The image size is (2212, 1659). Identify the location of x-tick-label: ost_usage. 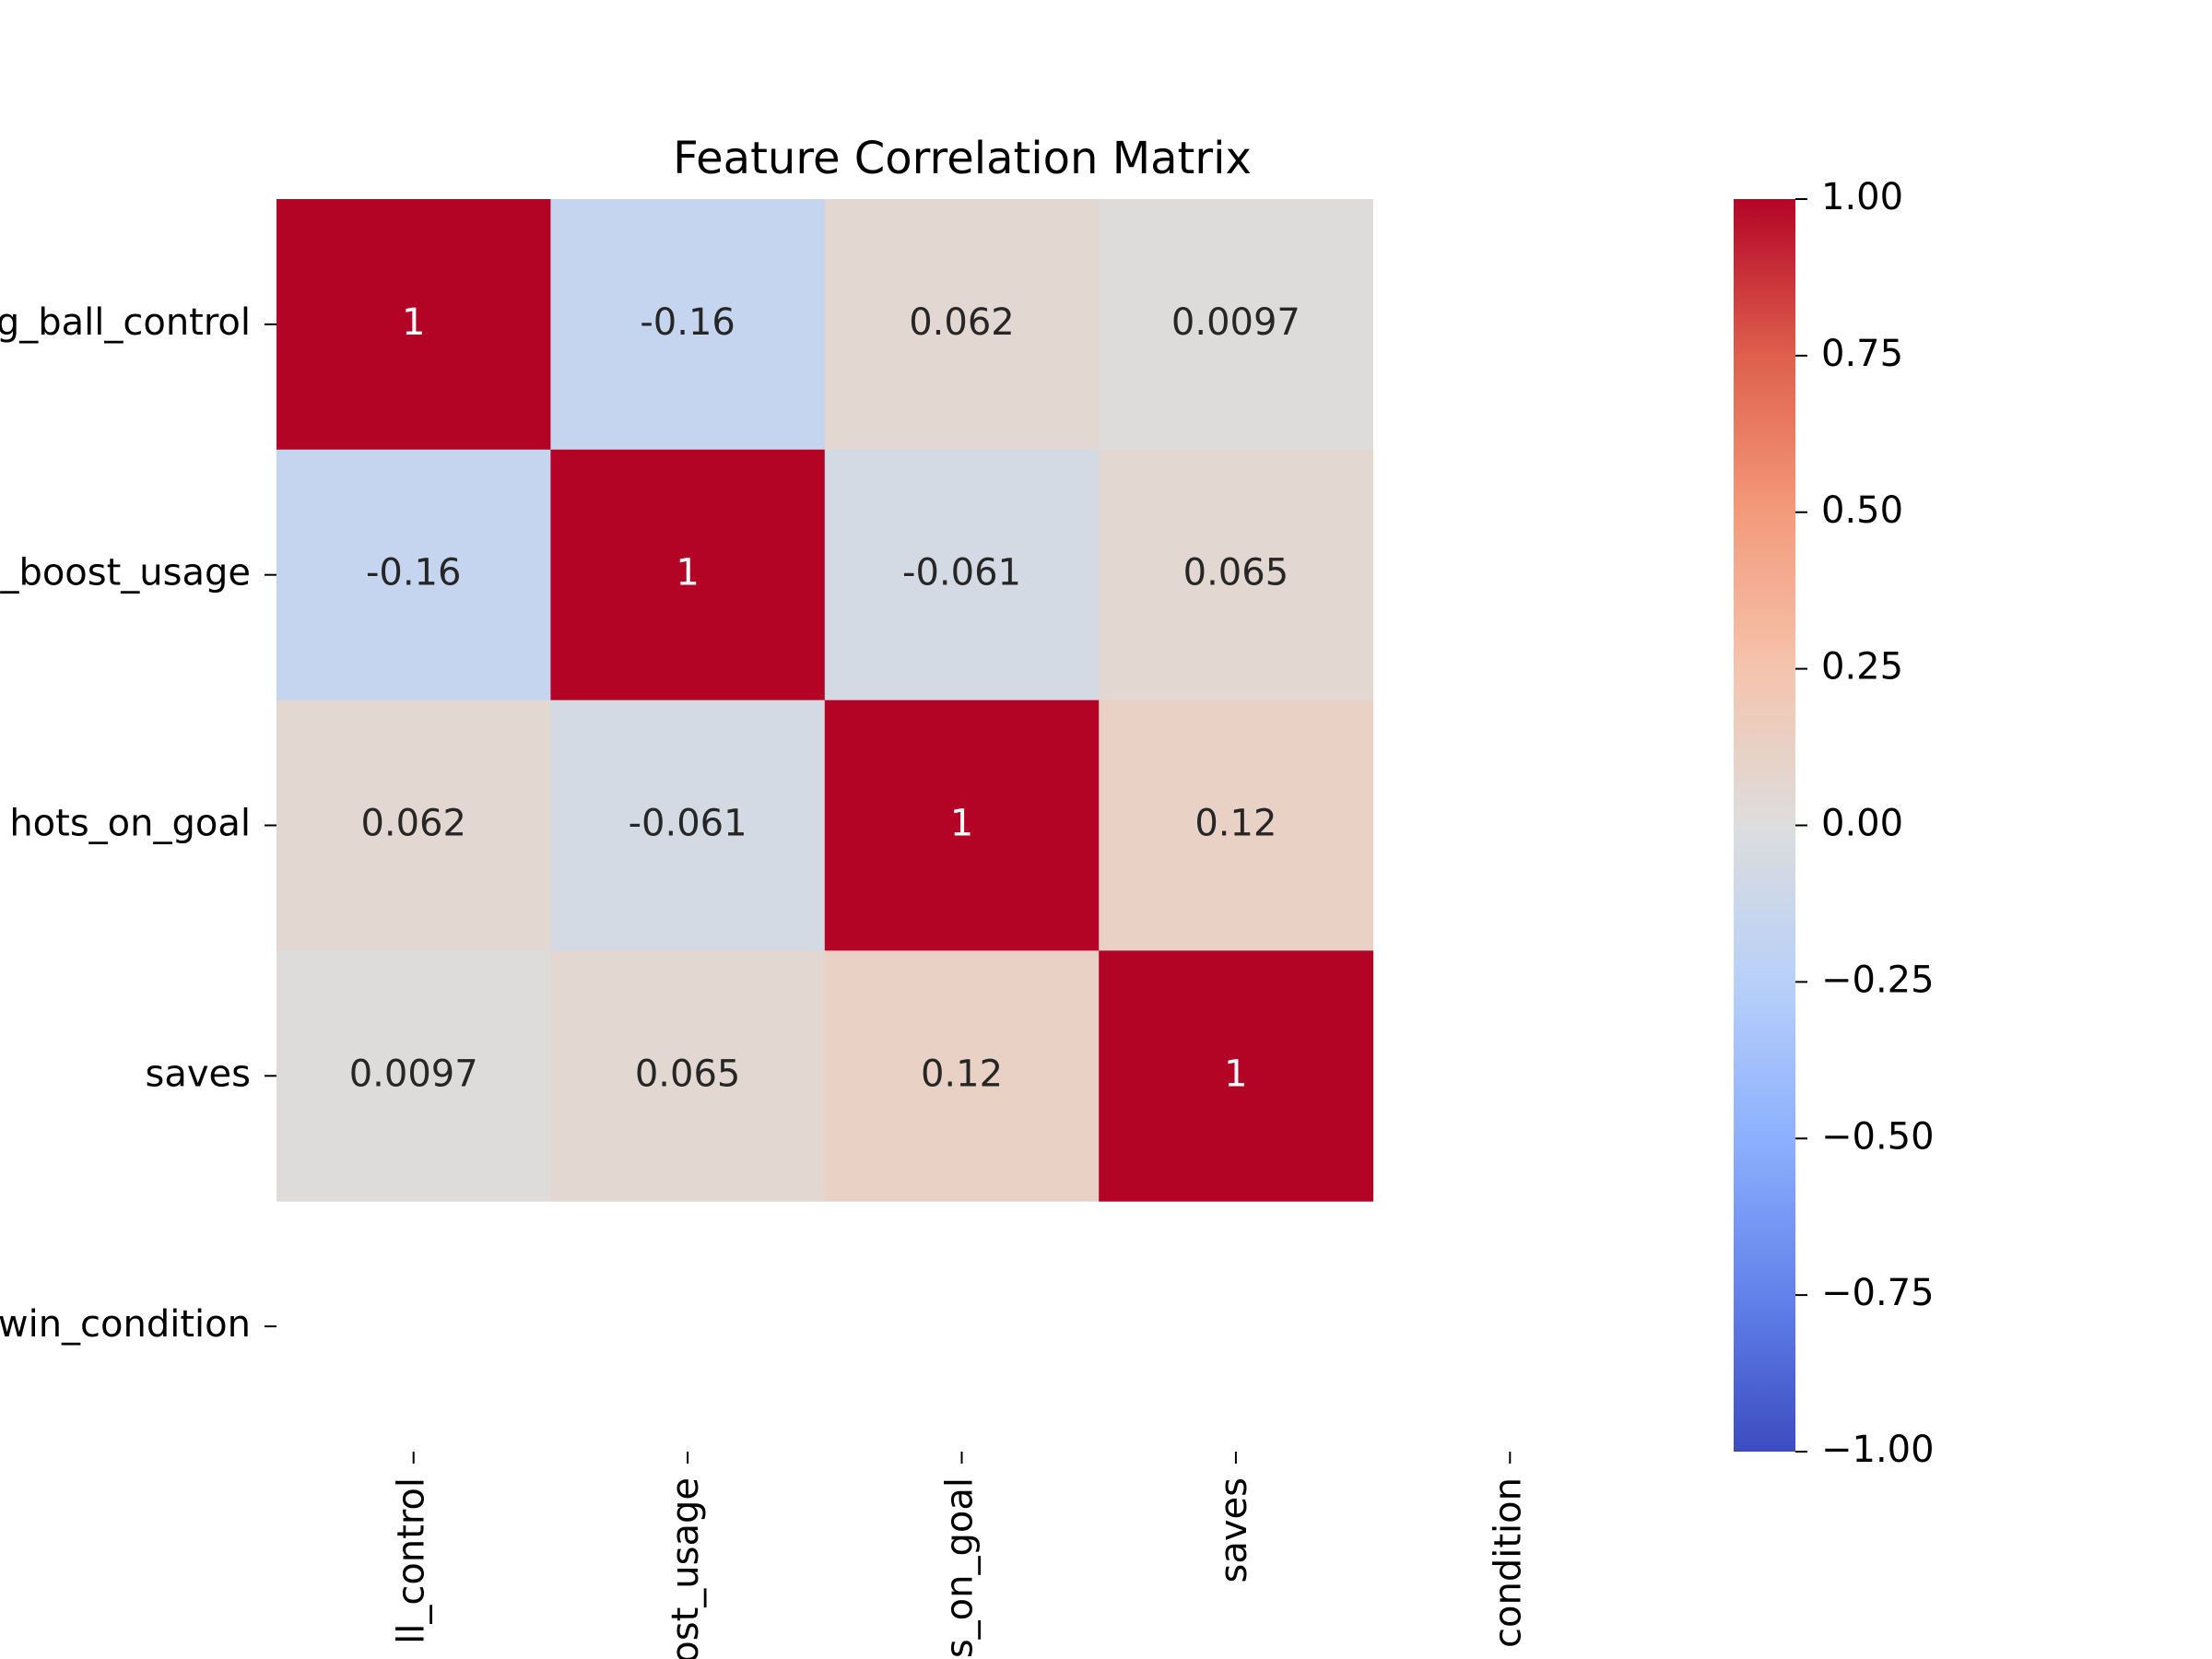
(686, 1568).